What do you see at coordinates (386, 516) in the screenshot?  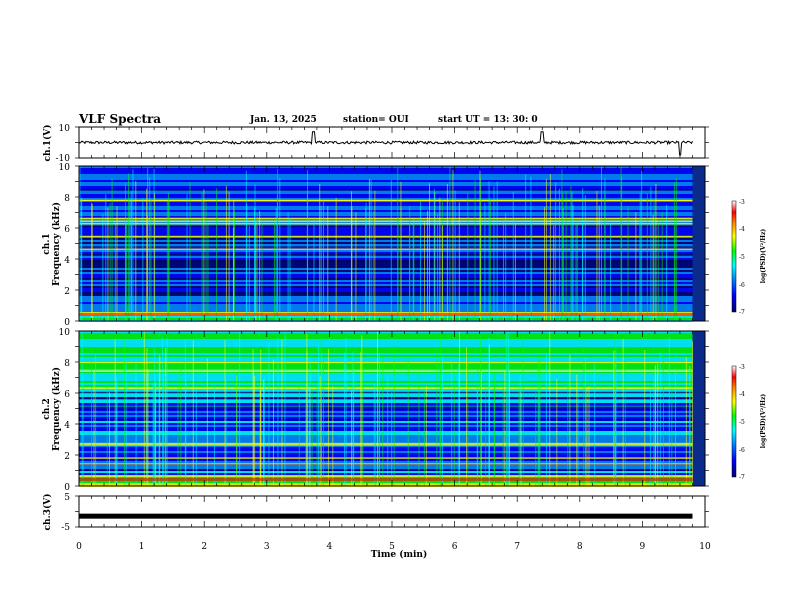 I see `ch3-waveform-line` at bounding box center [386, 516].